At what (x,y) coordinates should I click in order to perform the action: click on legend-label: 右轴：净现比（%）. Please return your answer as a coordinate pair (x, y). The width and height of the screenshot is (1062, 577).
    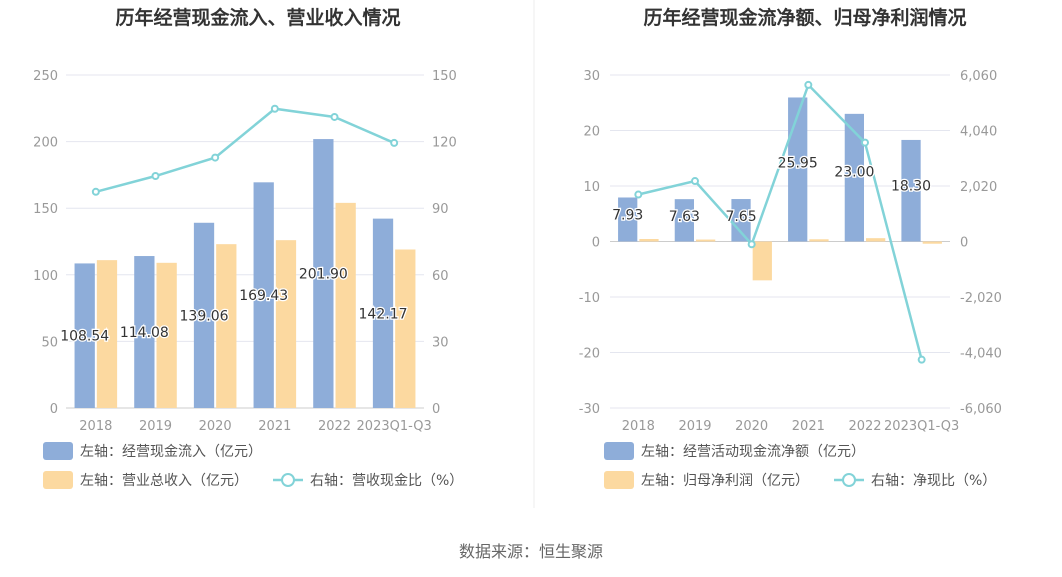
    Looking at the image, I should click on (933, 481).